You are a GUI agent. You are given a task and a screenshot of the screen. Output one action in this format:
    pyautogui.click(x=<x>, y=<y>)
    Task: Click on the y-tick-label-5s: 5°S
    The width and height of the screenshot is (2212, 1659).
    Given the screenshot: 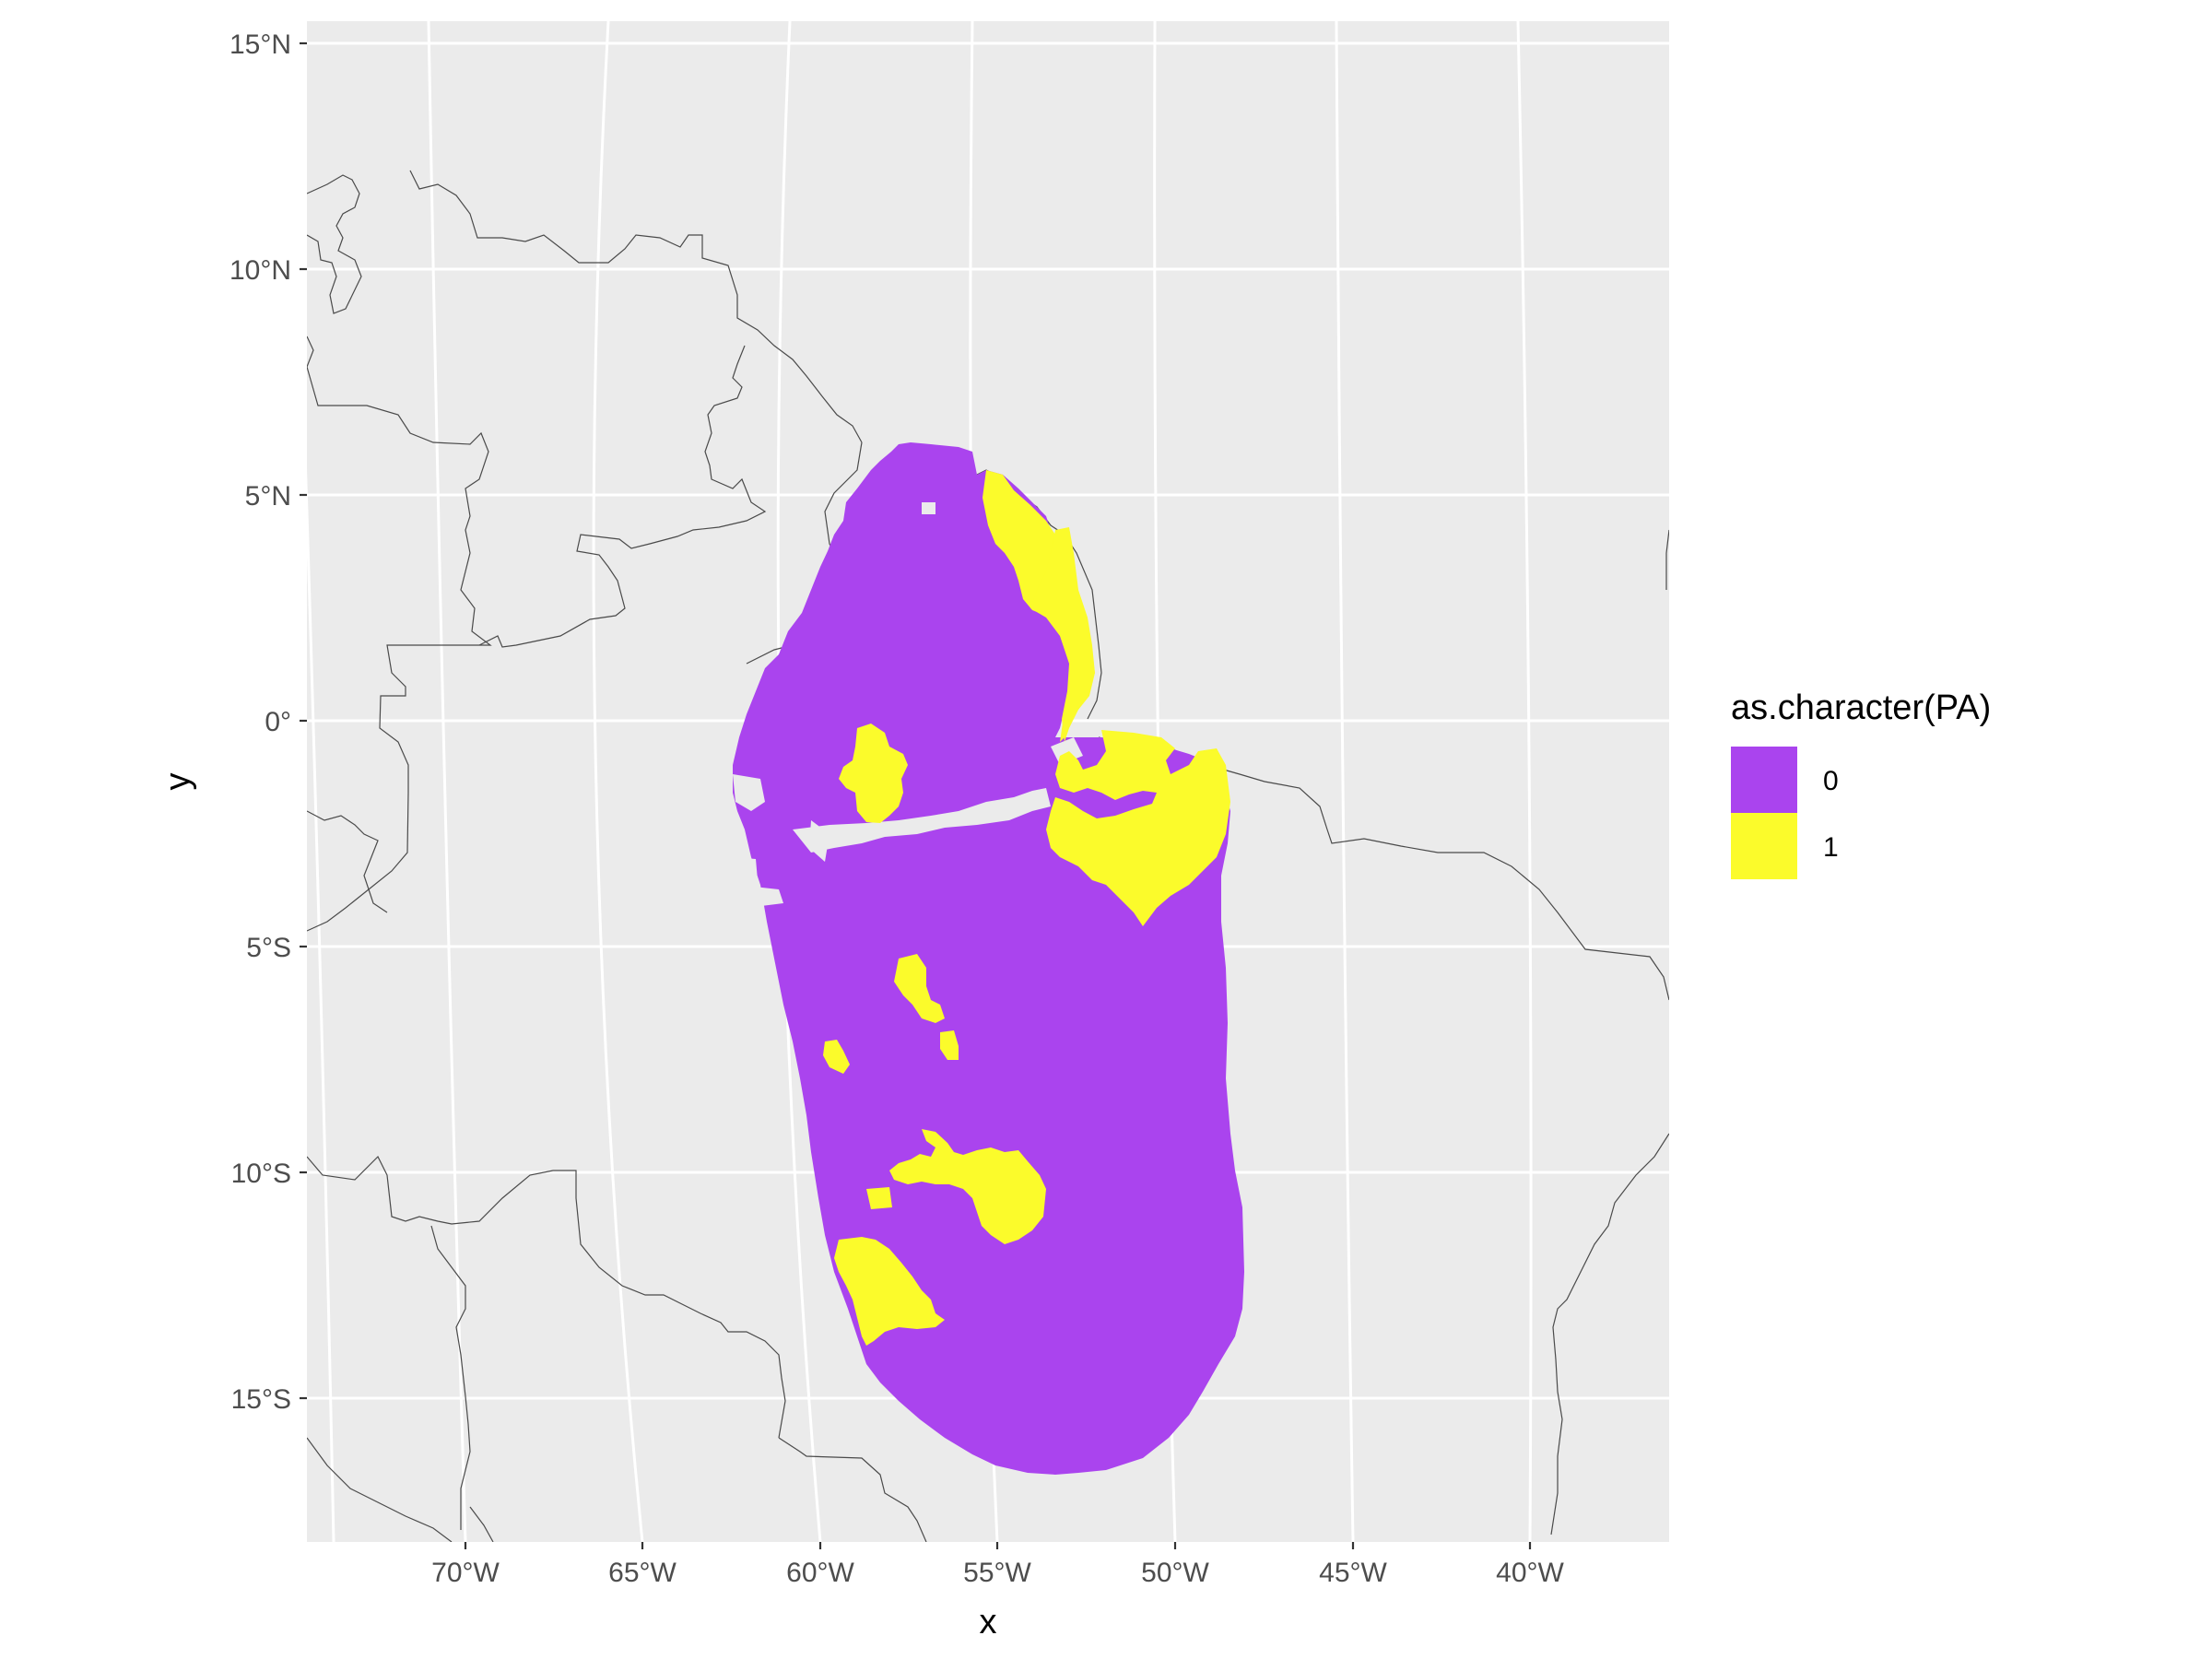 What is the action you would take?
    pyautogui.click(x=268, y=948)
    